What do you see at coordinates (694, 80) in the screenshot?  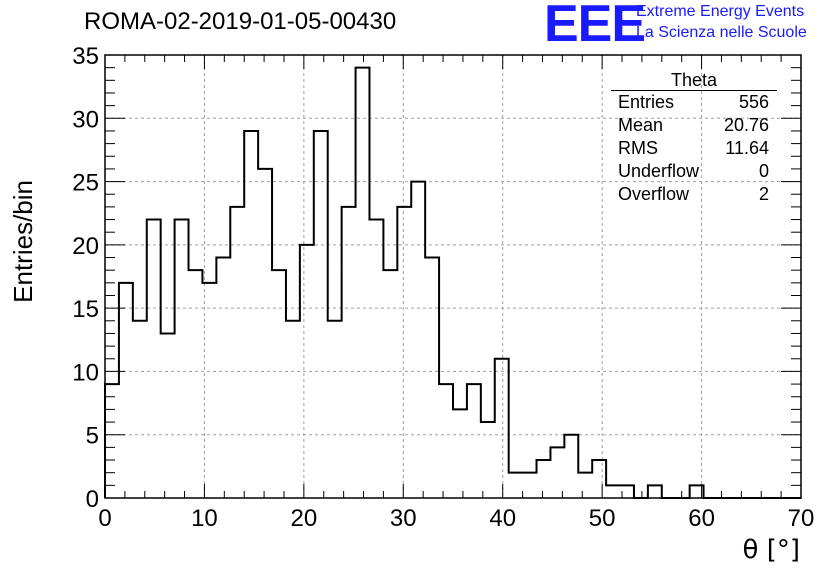 I see `stats-title: Theta` at bounding box center [694, 80].